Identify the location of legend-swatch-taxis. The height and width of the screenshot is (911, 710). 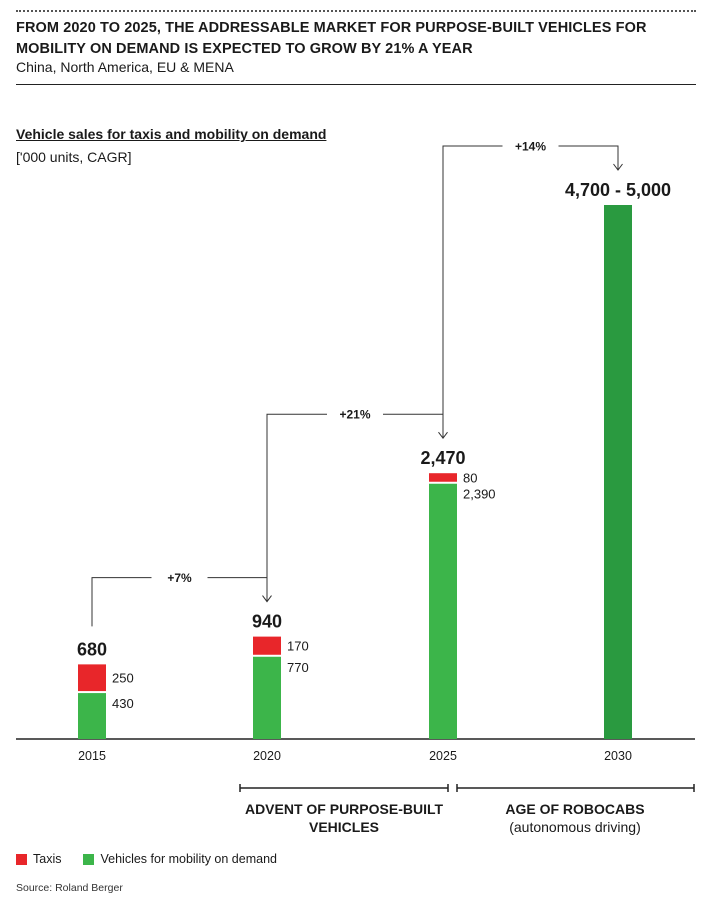
(21, 859).